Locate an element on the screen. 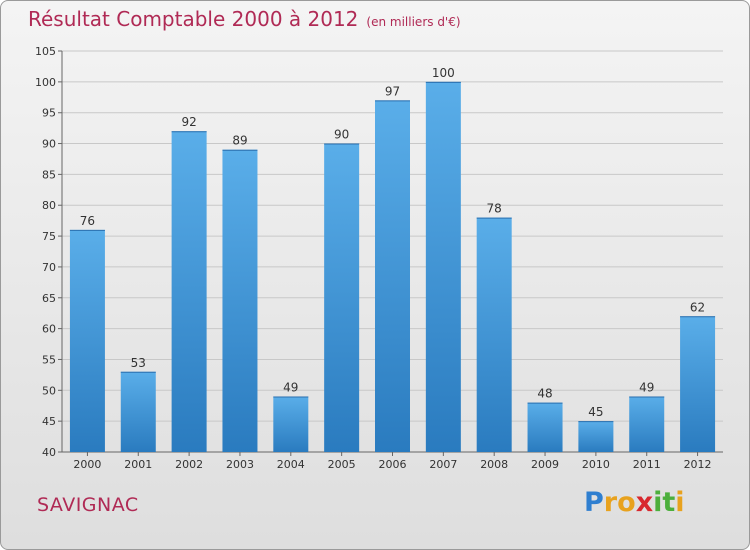 Image resolution: width=750 pixels, height=550 pixels. data-label: 48 is located at coordinates (544, 394).